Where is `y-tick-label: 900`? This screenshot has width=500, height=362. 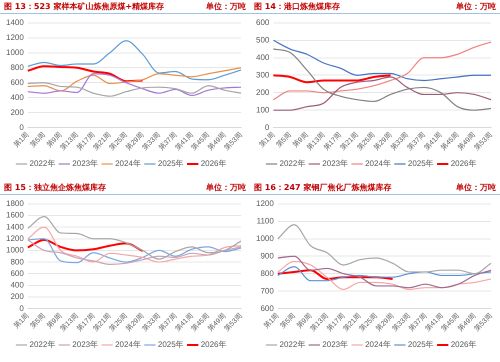
y-tick-label: 900 is located at coordinates (267, 255).